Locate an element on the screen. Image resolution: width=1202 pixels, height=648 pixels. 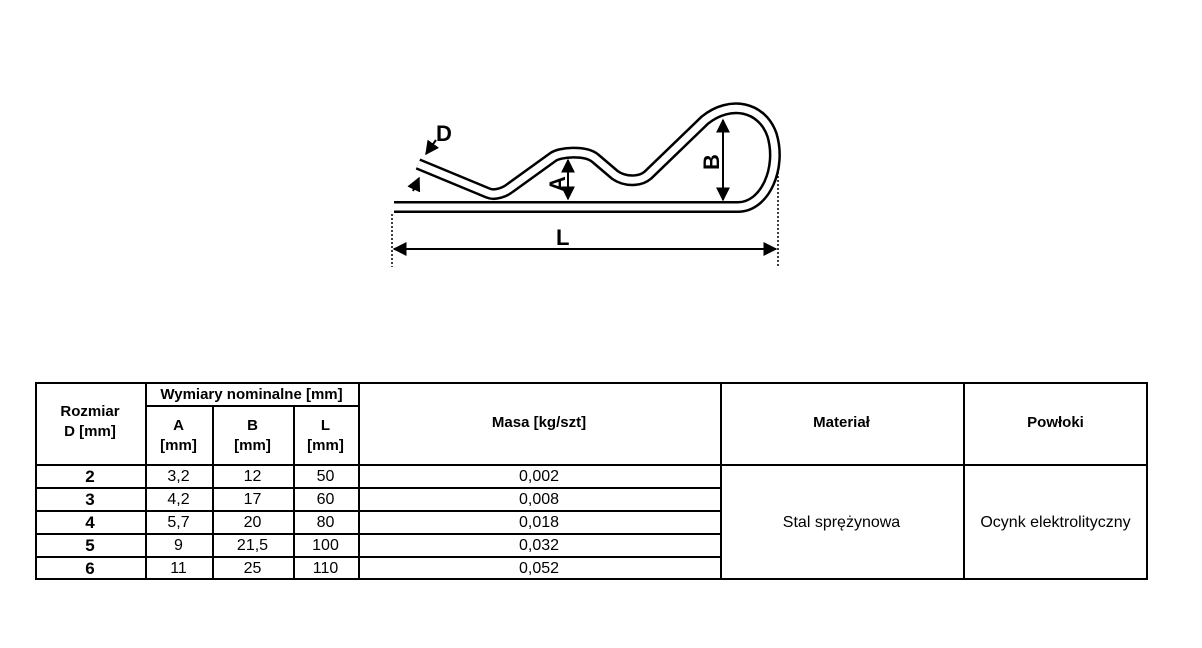
table-cell-l: 100 is located at coordinates (325, 545).